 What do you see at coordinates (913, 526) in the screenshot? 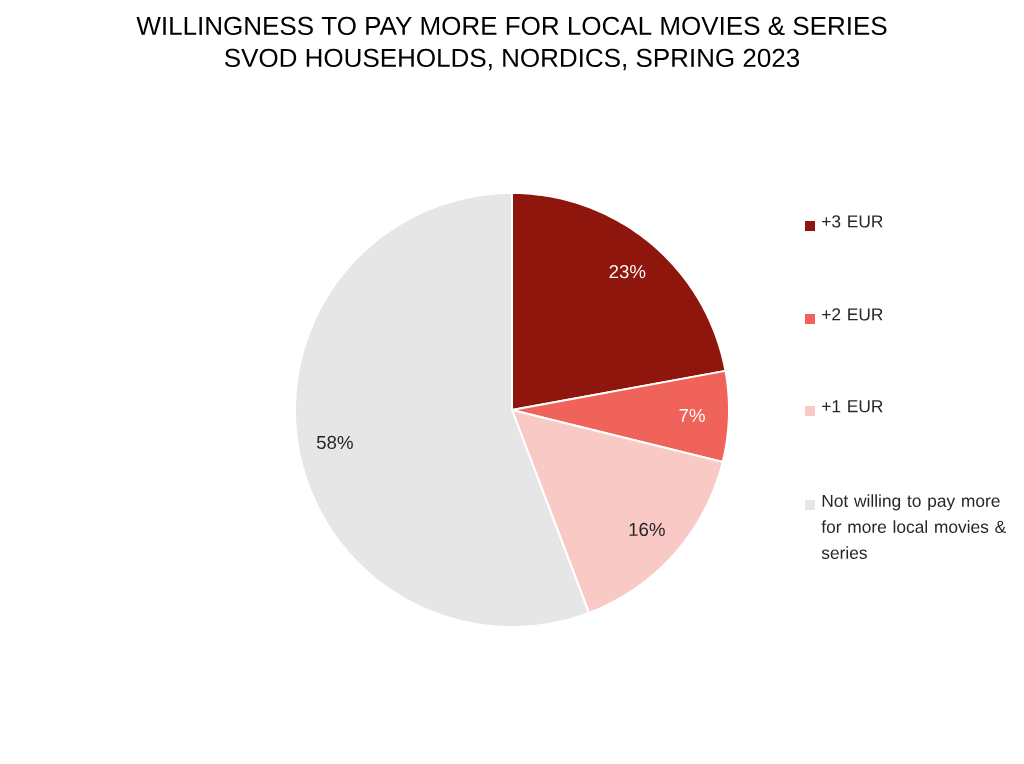
I see `legend-label: Not willing to pay more for more local movies & series` at bounding box center [913, 526].